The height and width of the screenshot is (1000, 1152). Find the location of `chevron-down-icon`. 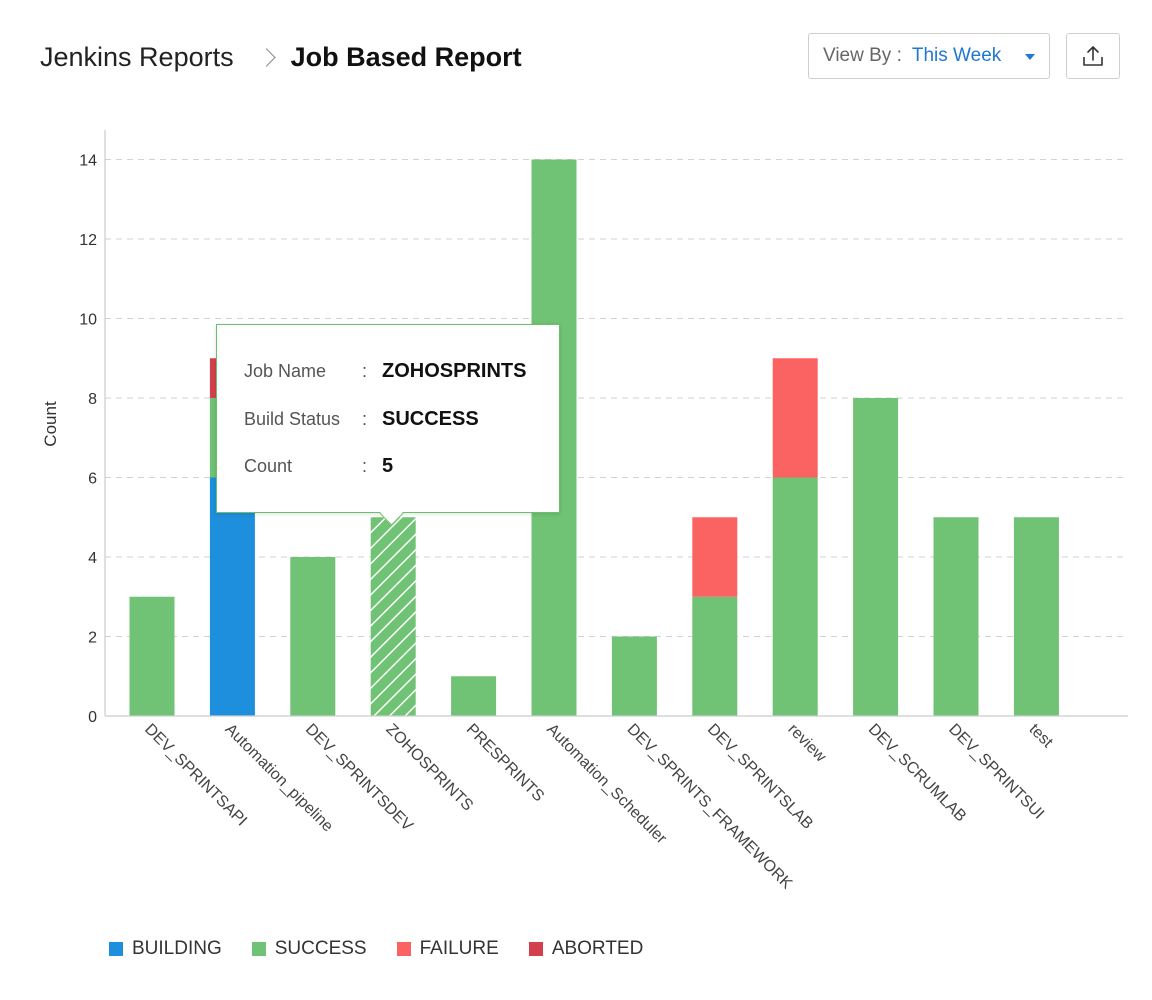

chevron-down-icon is located at coordinates (1030, 57).